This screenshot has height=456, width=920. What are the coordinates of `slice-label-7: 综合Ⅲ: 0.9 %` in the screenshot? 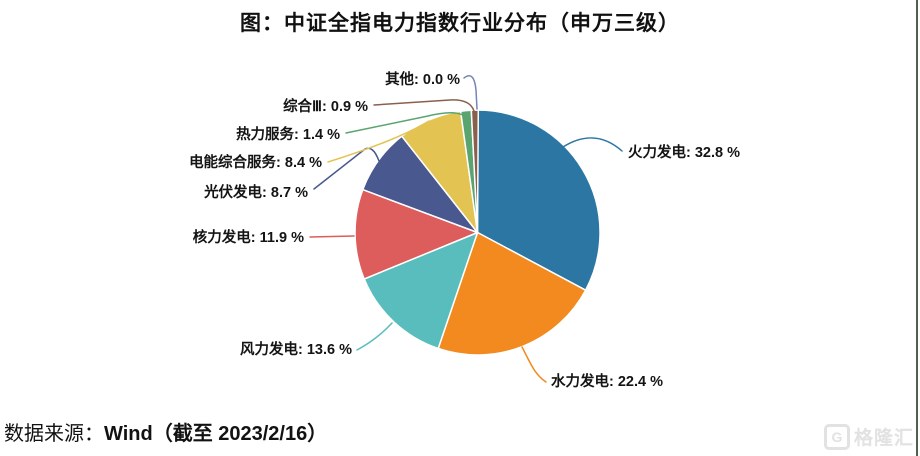 It's located at (325, 106).